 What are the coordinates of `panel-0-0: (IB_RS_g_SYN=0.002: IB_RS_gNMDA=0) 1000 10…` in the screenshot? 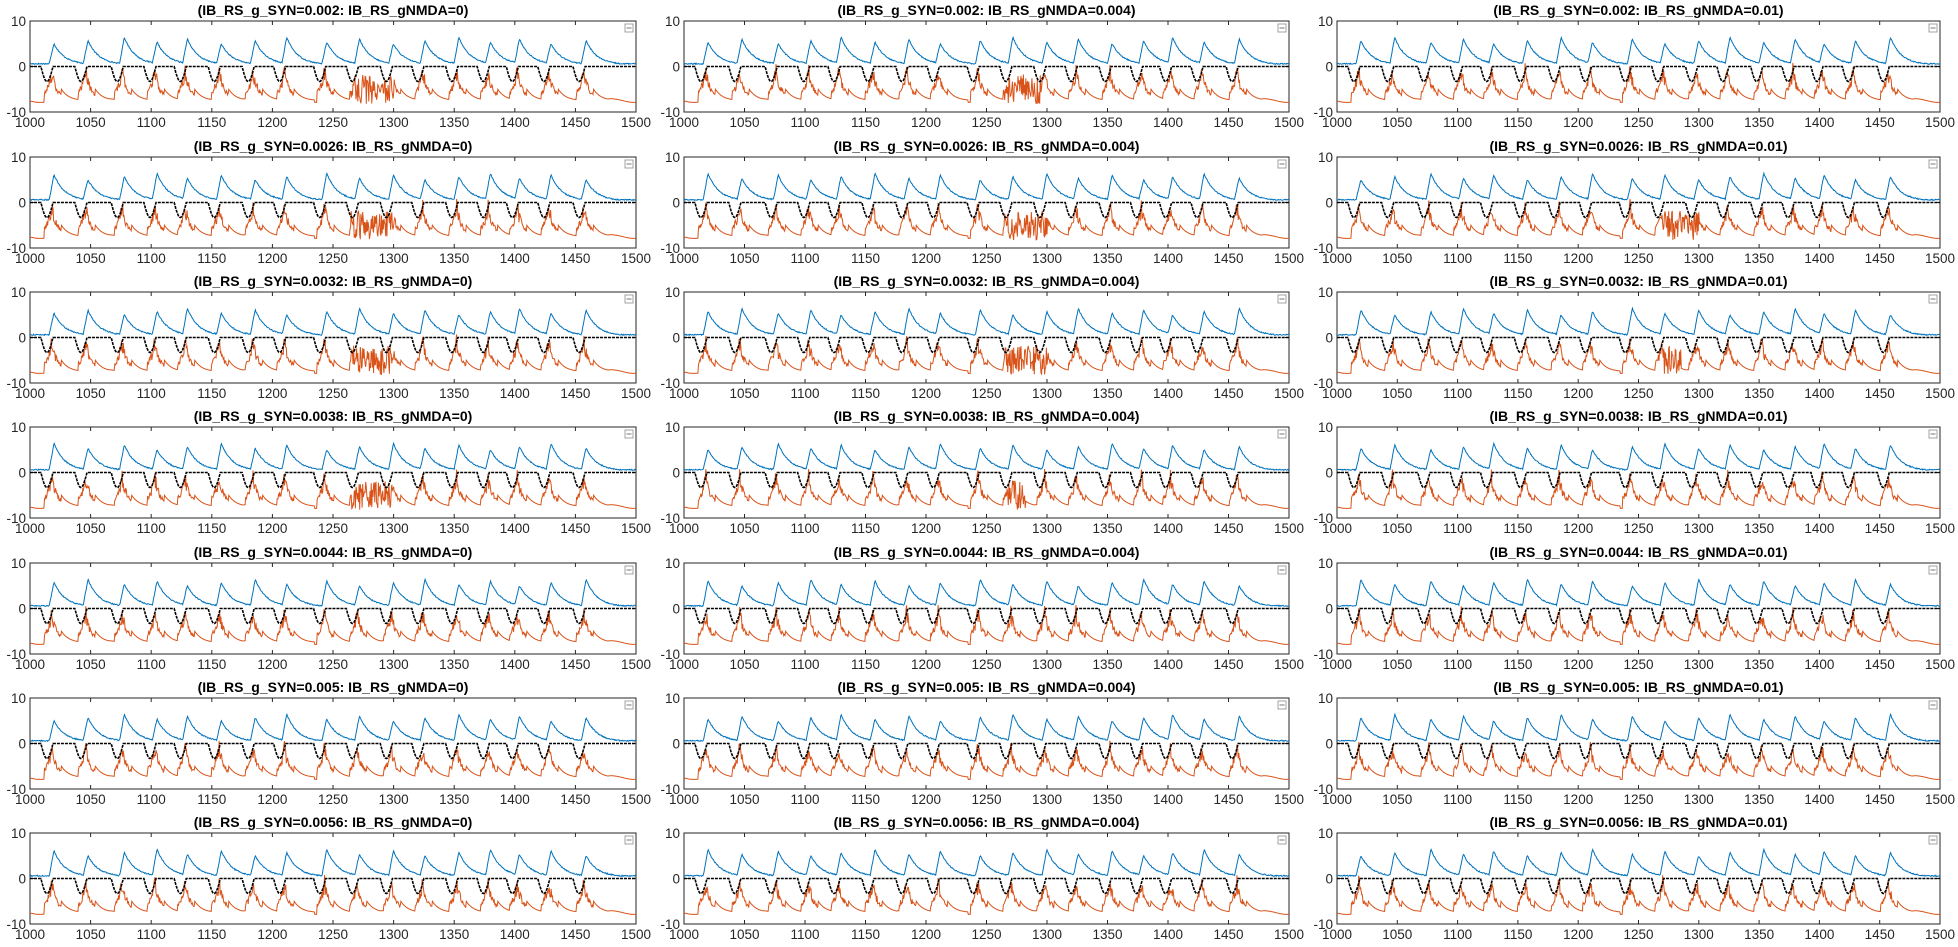 It's located at (328, 66).